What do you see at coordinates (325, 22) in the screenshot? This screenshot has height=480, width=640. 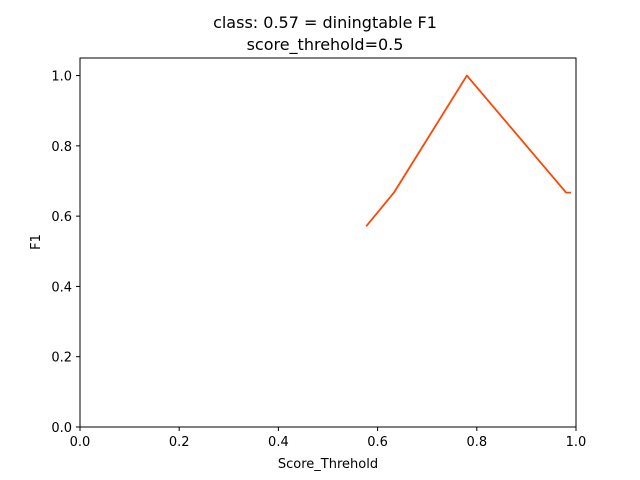 I see `chart-title-line1: class: 0.57 = diningtable F1` at bounding box center [325, 22].